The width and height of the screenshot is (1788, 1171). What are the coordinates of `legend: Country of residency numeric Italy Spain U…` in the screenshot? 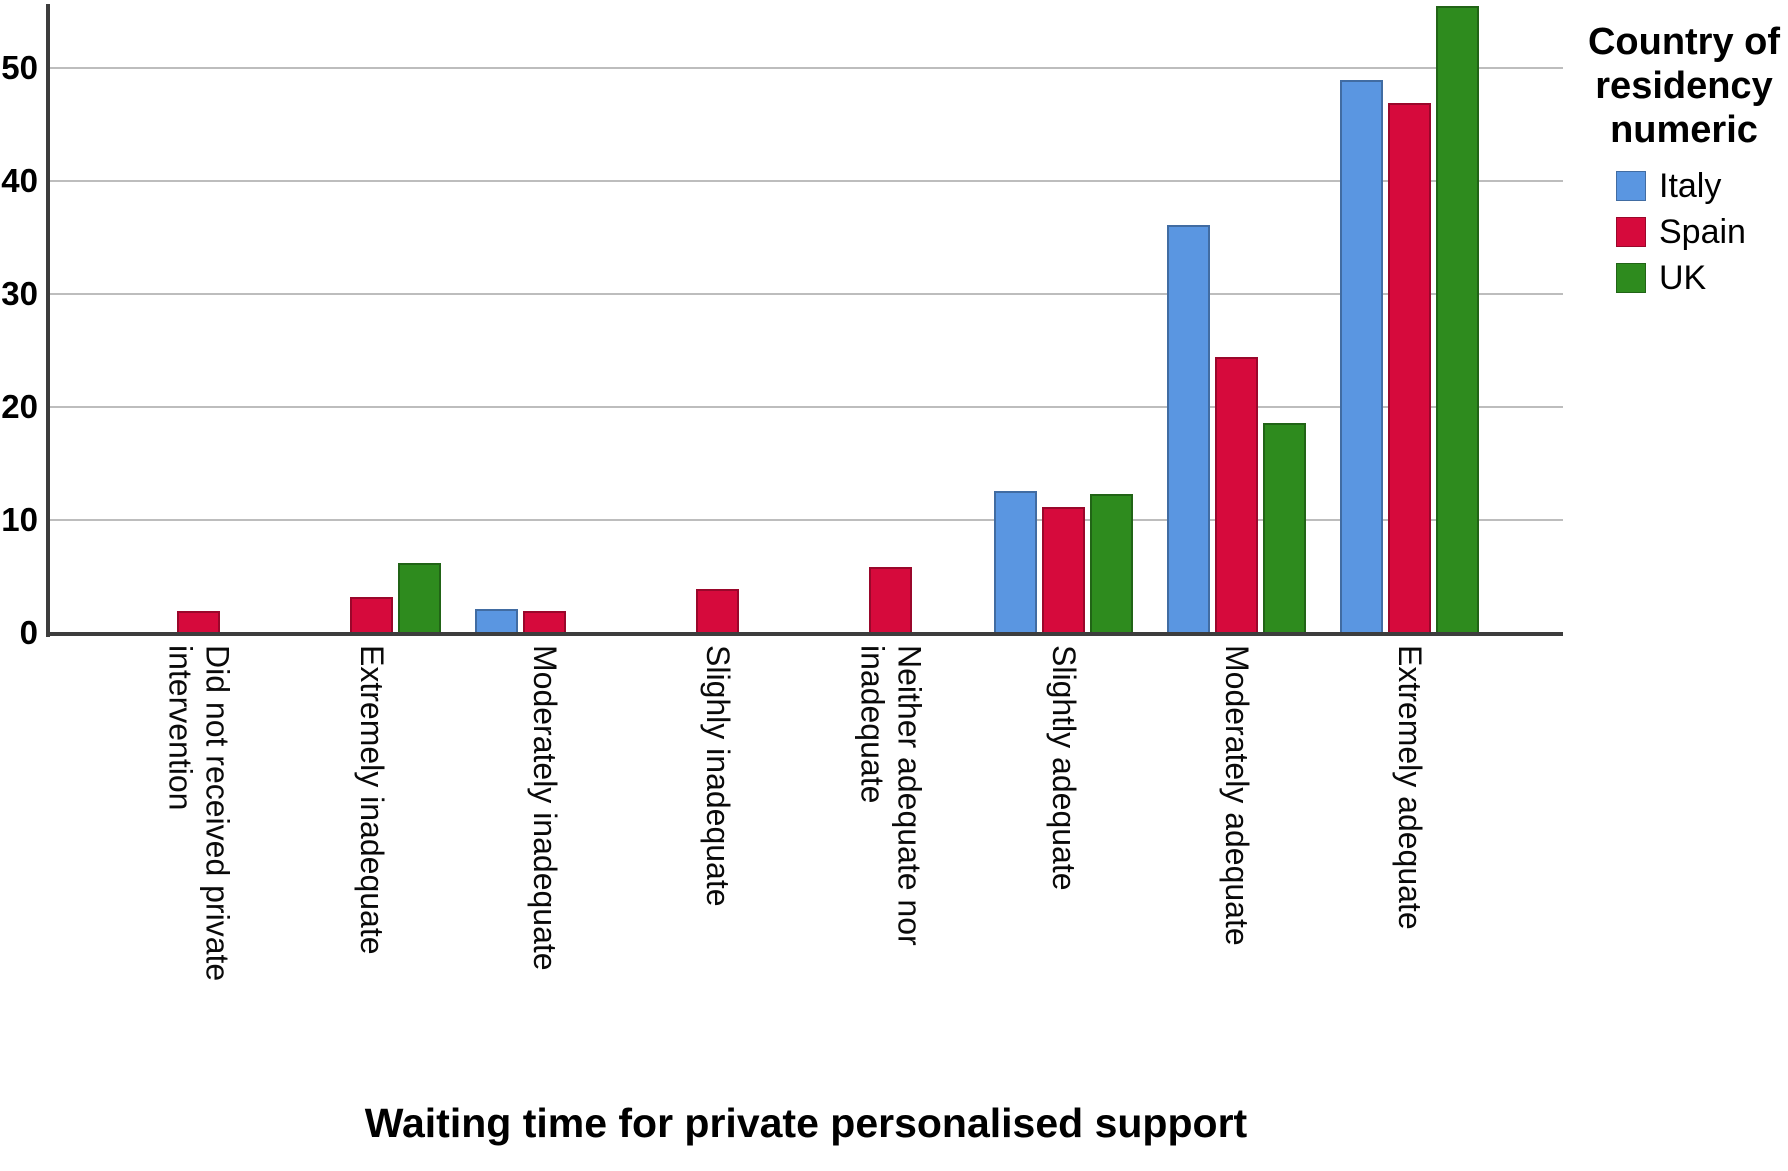 It's located at (1684, 158).